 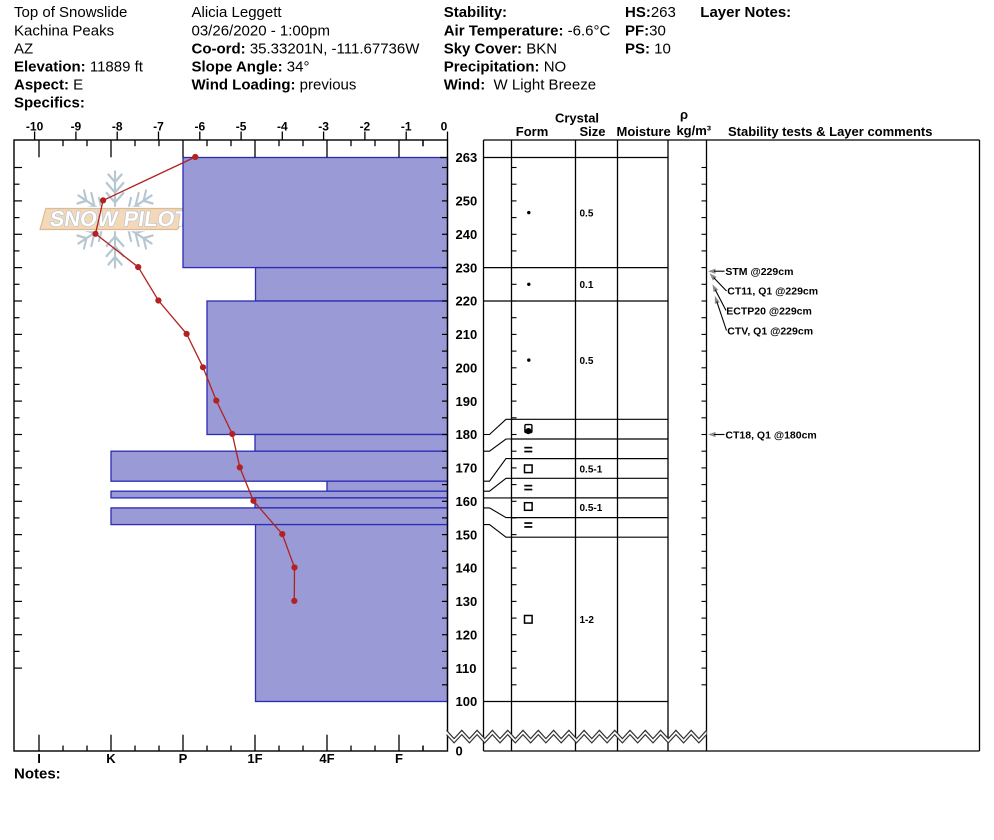 What do you see at coordinates (648, 48) in the screenshot?
I see `svg-text: PS: 10` at bounding box center [648, 48].